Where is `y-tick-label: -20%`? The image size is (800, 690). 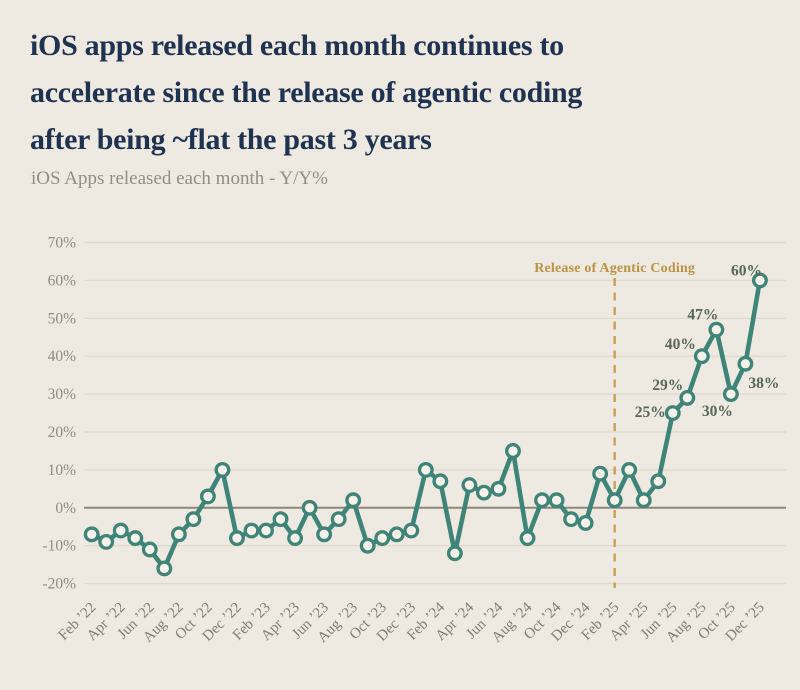
y-tick-label: -20% is located at coordinates (59, 584).